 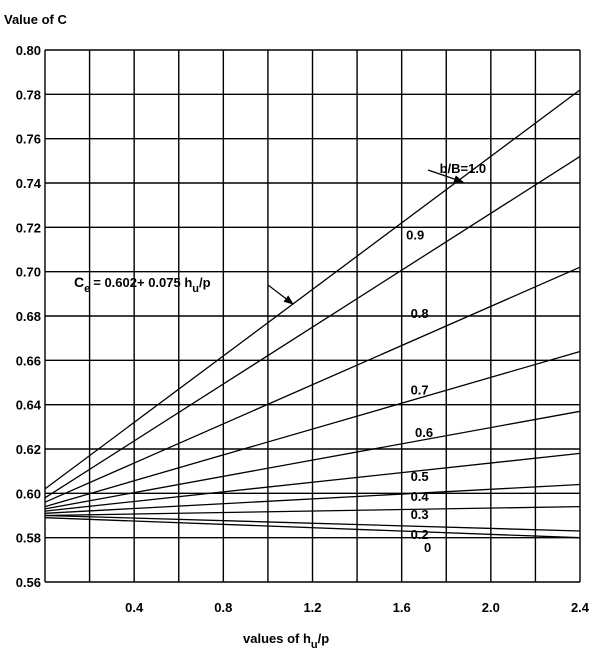 I want to click on y-tick-label: 0.76, so click(x=28, y=139).